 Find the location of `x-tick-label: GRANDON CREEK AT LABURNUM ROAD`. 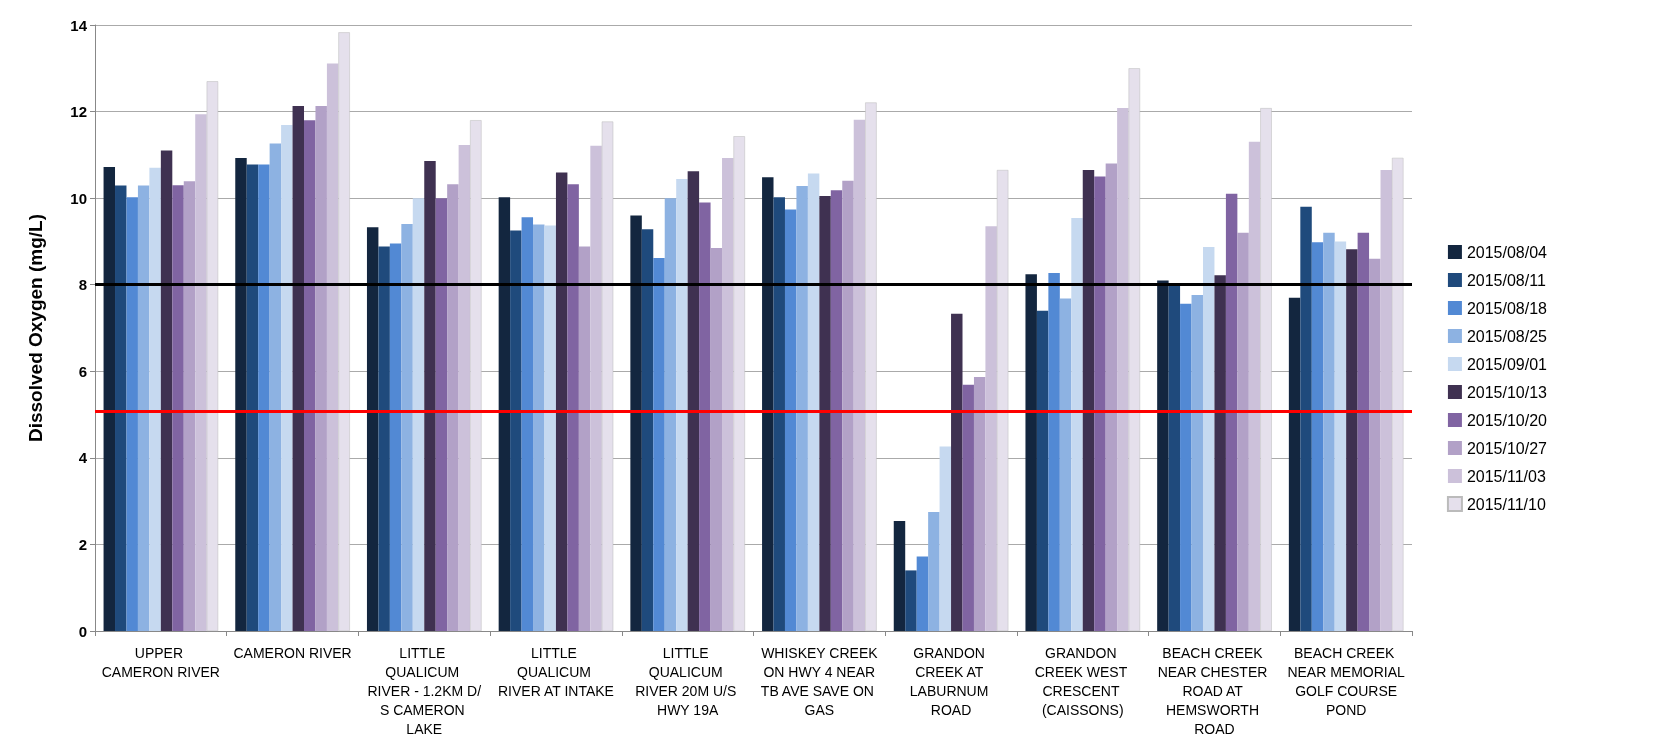

x-tick-label: GRANDON CREEK AT LABURNUM ROAD is located at coordinates (951, 681).